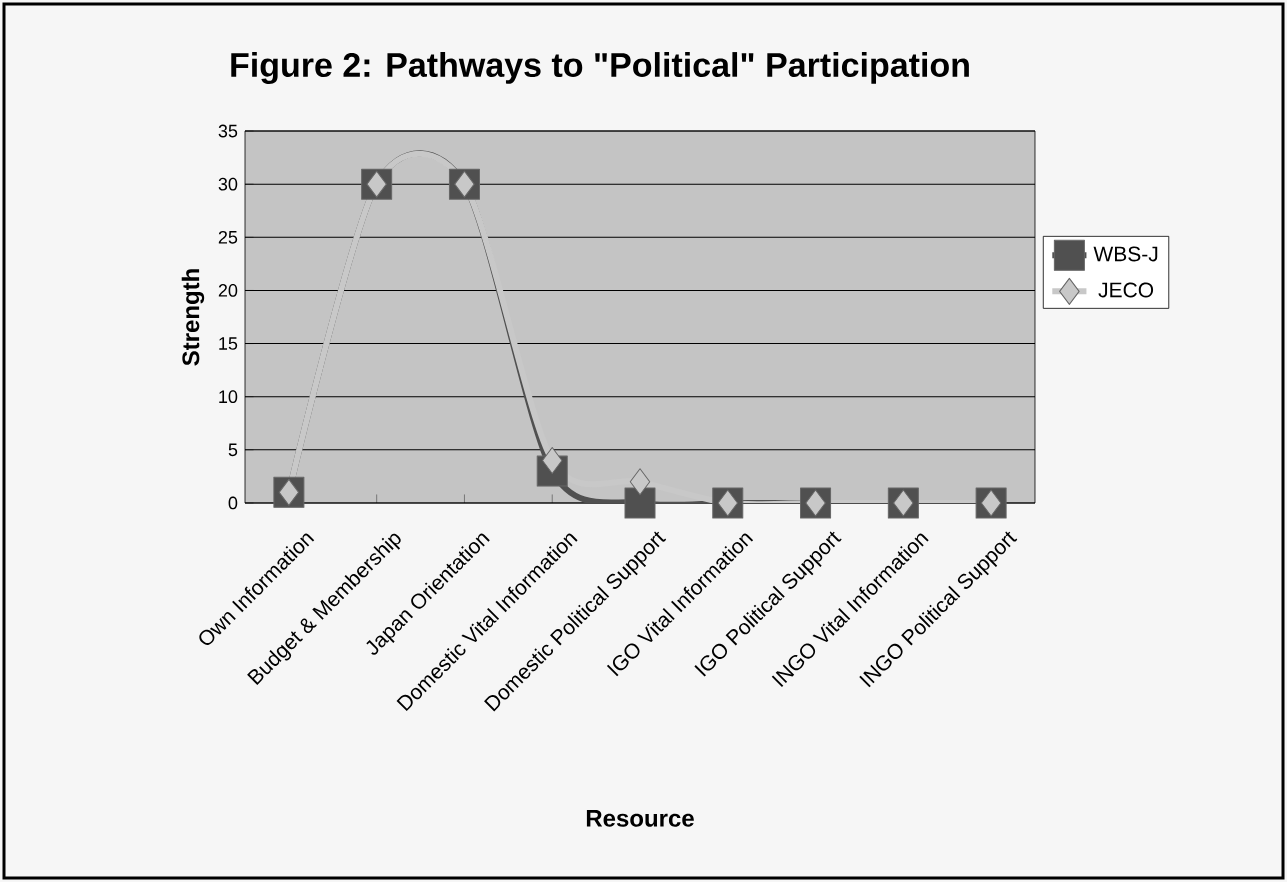  What do you see at coordinates (233, 503) in the screenshot?
I see `y-tick-label: 0` at bounding box center [233, 503].